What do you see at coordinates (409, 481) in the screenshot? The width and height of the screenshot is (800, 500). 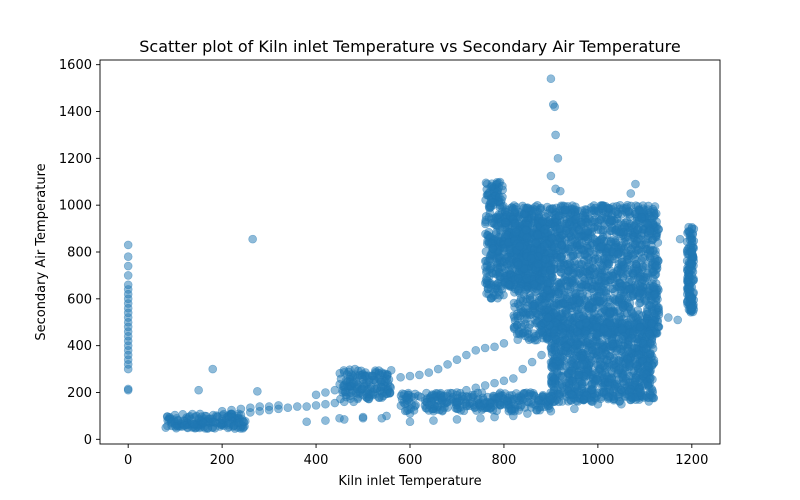 I see `x-axis-label: Kiln inlet Temperature` at bounding box center [409, 481].